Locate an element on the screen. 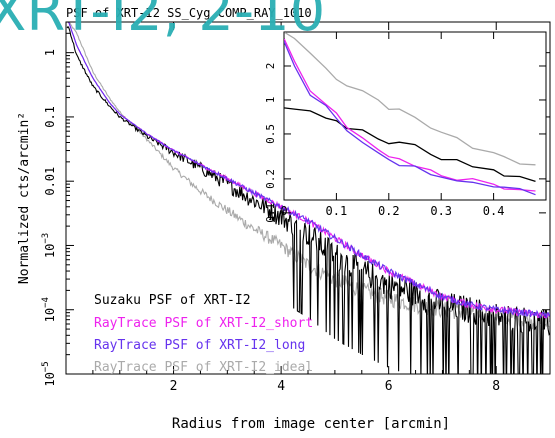  y-tick-label: 10−5 is located at coordinates (49, 373).